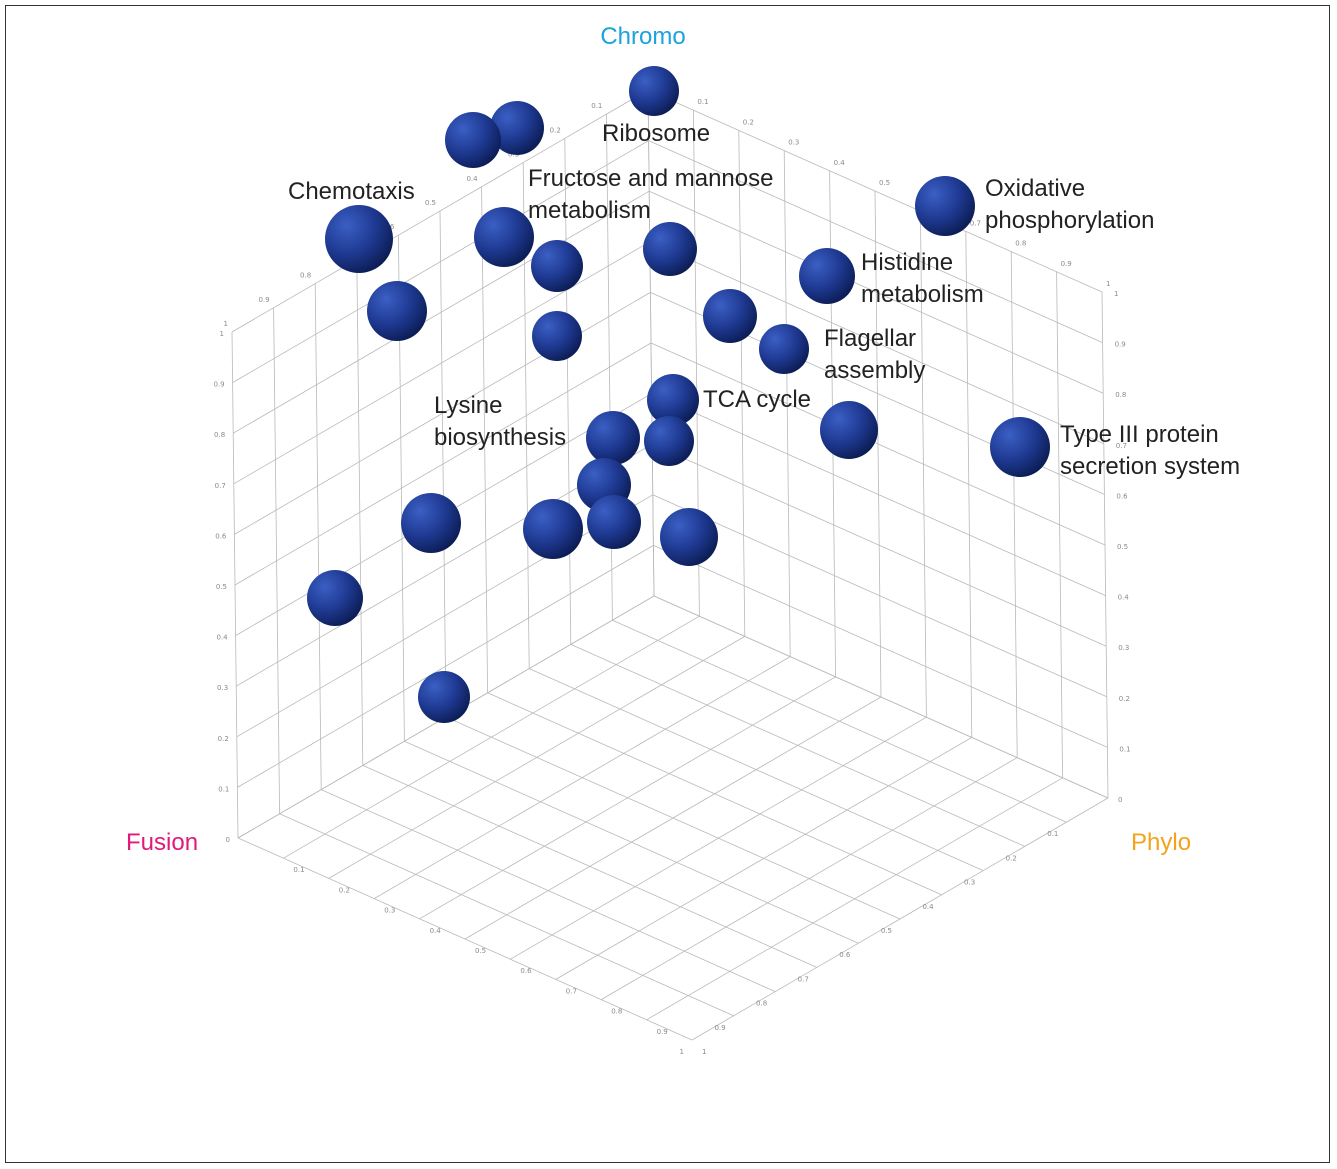 The height and width of the screenshot is (1169, 1337). What do you see at coordinates (1161, 842) in the screenshot?
I see `axis-title-phylo: Phylo` at bounding box center [1161, 842].